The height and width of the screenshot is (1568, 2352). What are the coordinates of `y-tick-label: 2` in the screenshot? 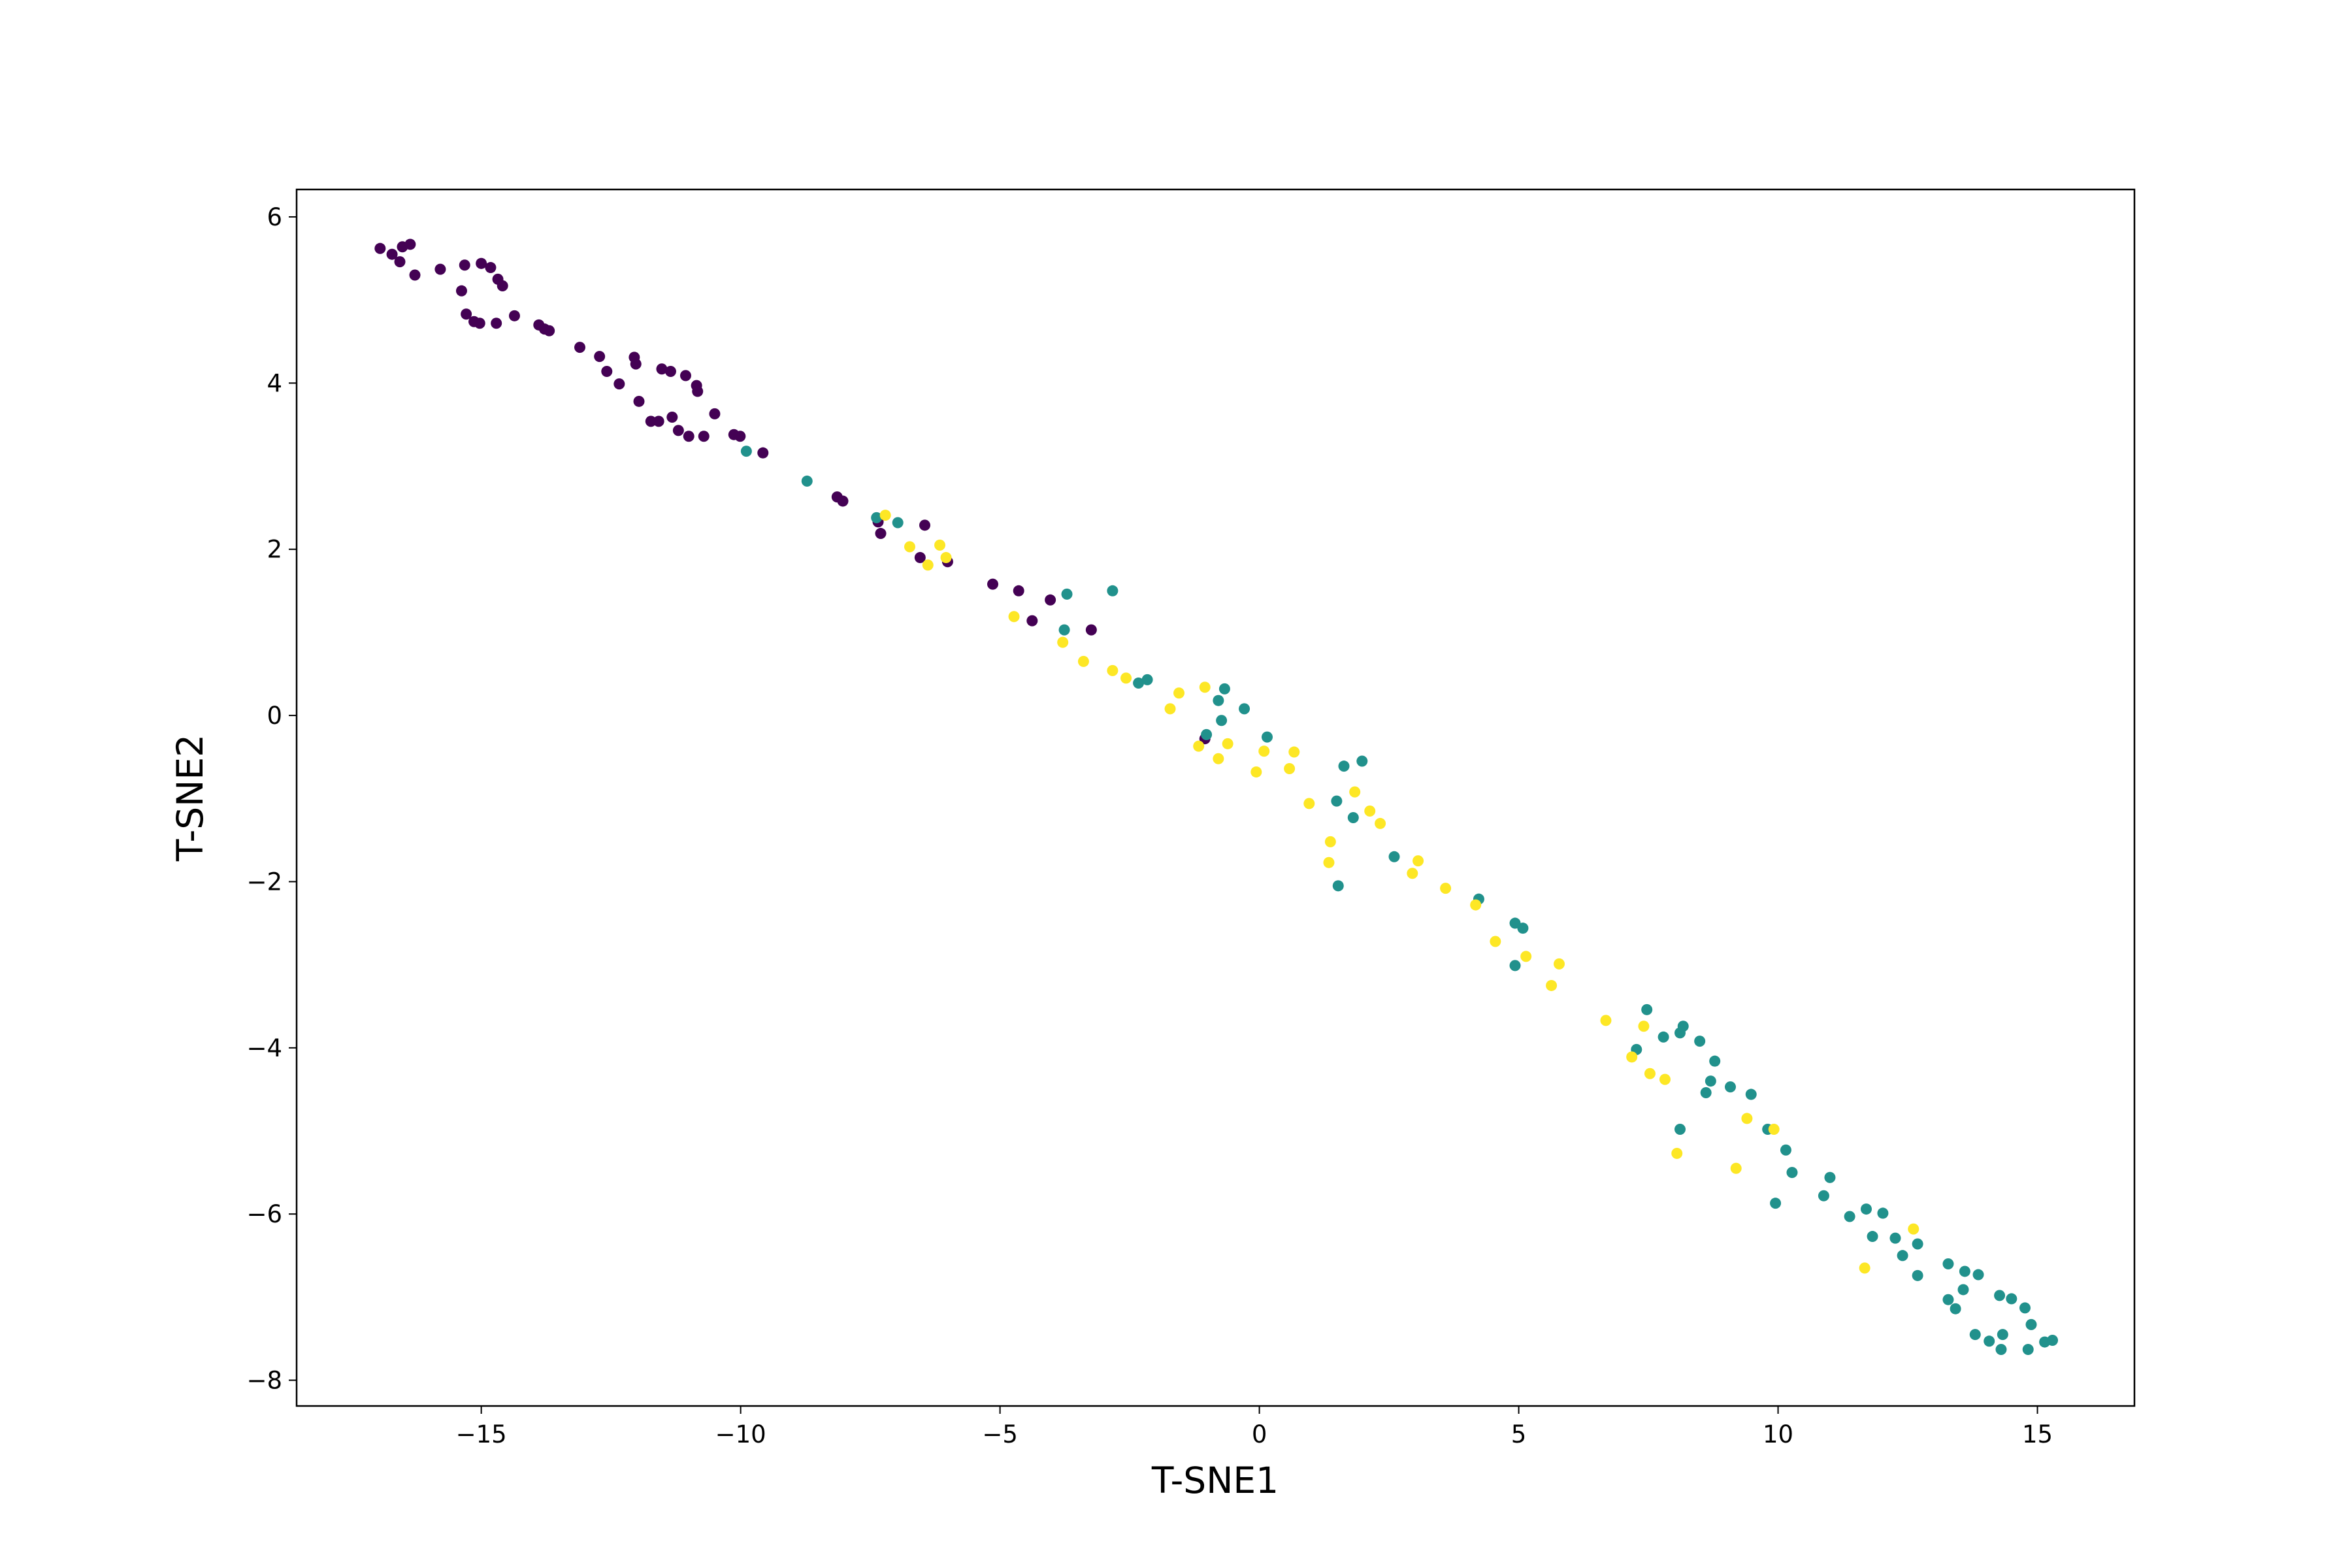 It's located at (274, 550).